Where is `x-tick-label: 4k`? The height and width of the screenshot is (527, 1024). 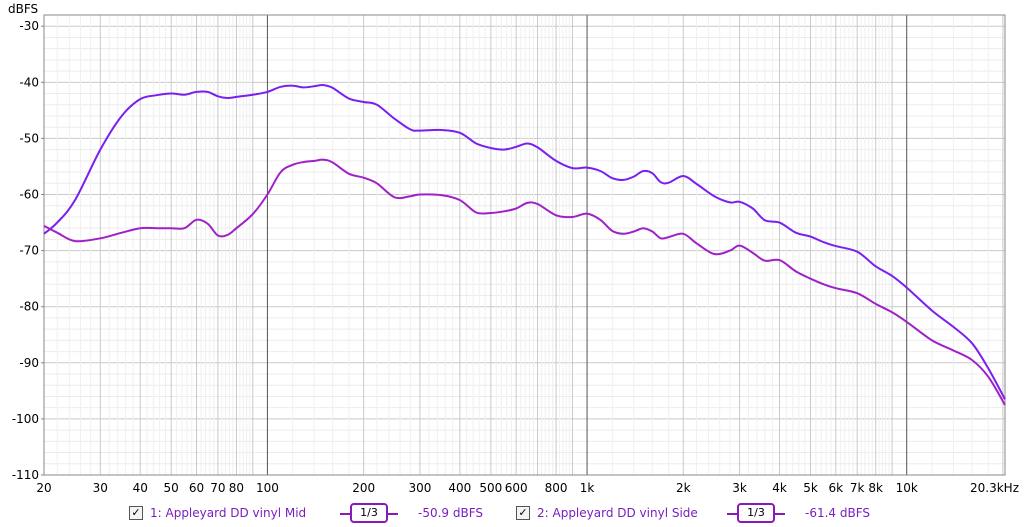
x-tick-label: 4k is located at coordinates (779, 488).